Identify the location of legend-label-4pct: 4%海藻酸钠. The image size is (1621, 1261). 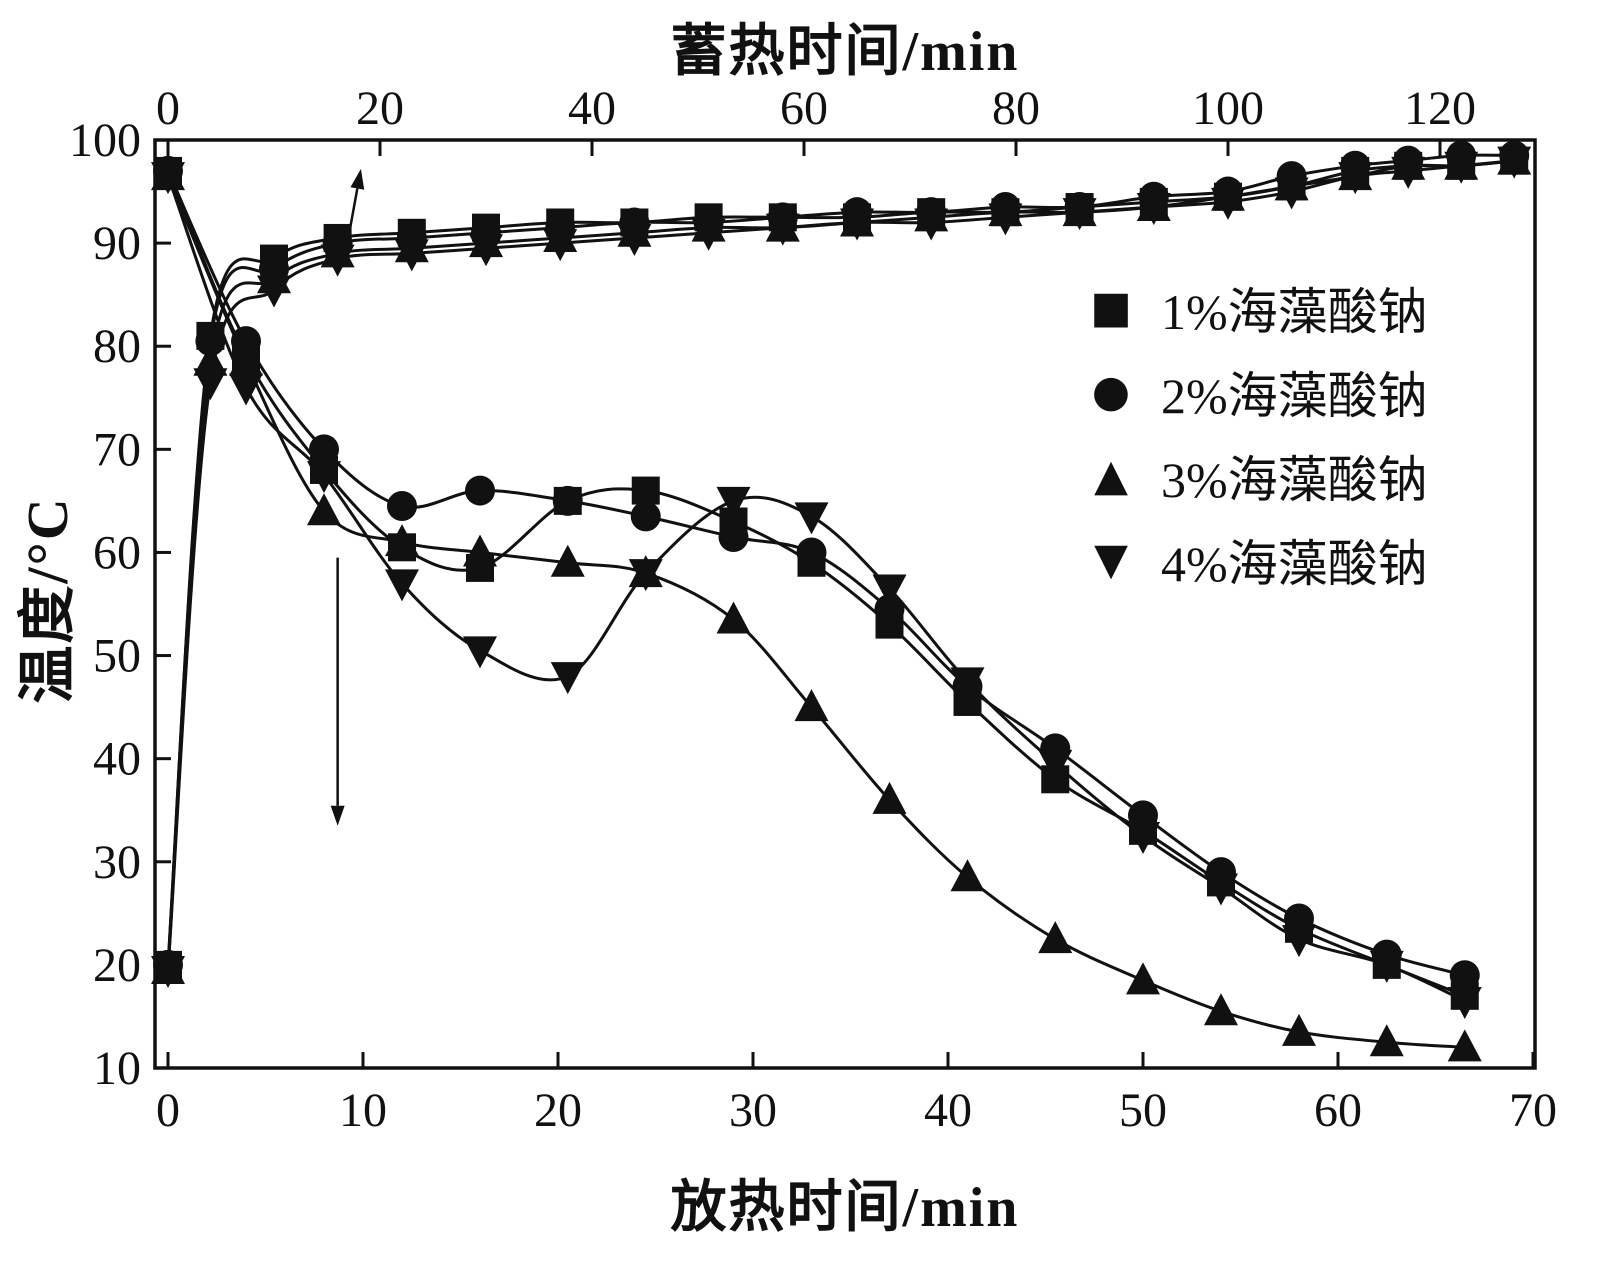
(1294, 564).